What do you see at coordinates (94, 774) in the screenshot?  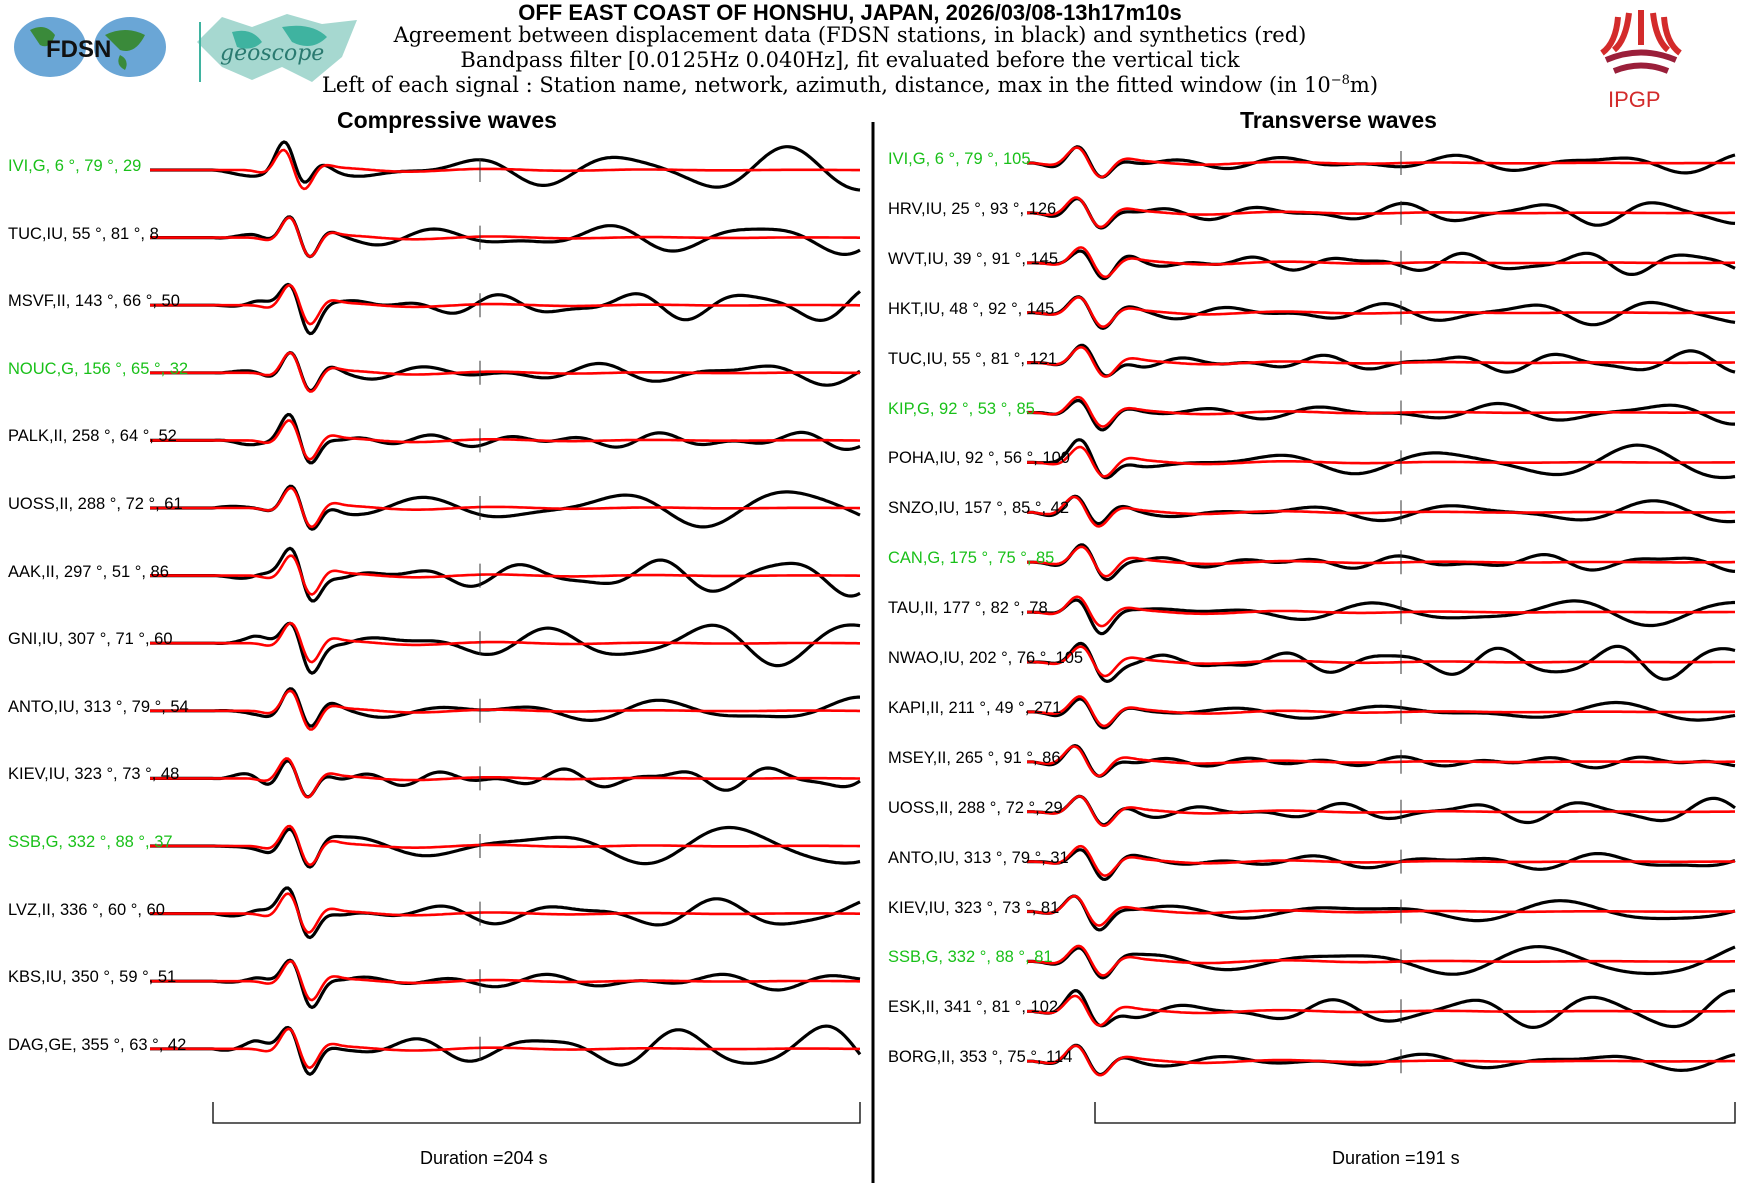 I see `station-label: KIEV,IU, 323 °, 73 °, 48` at bounding box center [94, 774].